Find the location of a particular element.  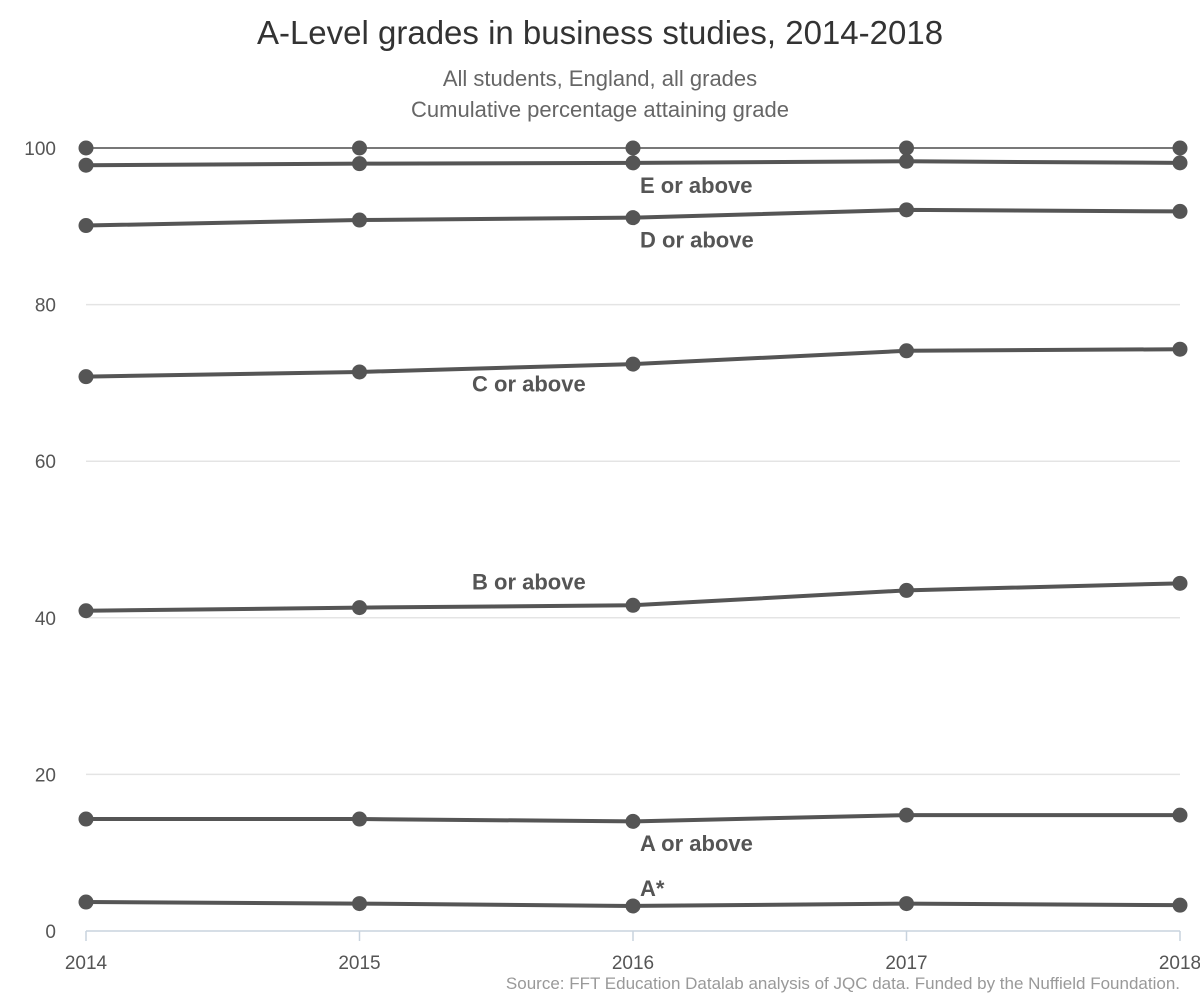

point-c-or-above-2015 is located at coordinates (359, 372).